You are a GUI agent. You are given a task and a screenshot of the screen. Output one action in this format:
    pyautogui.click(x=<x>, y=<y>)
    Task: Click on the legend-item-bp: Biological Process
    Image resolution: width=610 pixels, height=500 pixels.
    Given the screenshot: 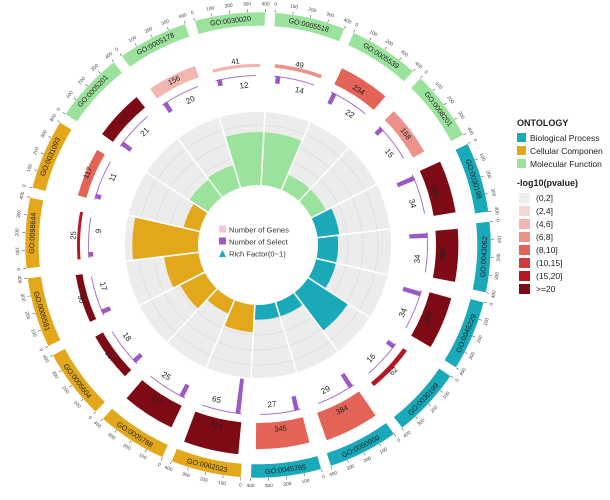 What is the action you would take?
    pyautogui.click(x=563, y=137)
    